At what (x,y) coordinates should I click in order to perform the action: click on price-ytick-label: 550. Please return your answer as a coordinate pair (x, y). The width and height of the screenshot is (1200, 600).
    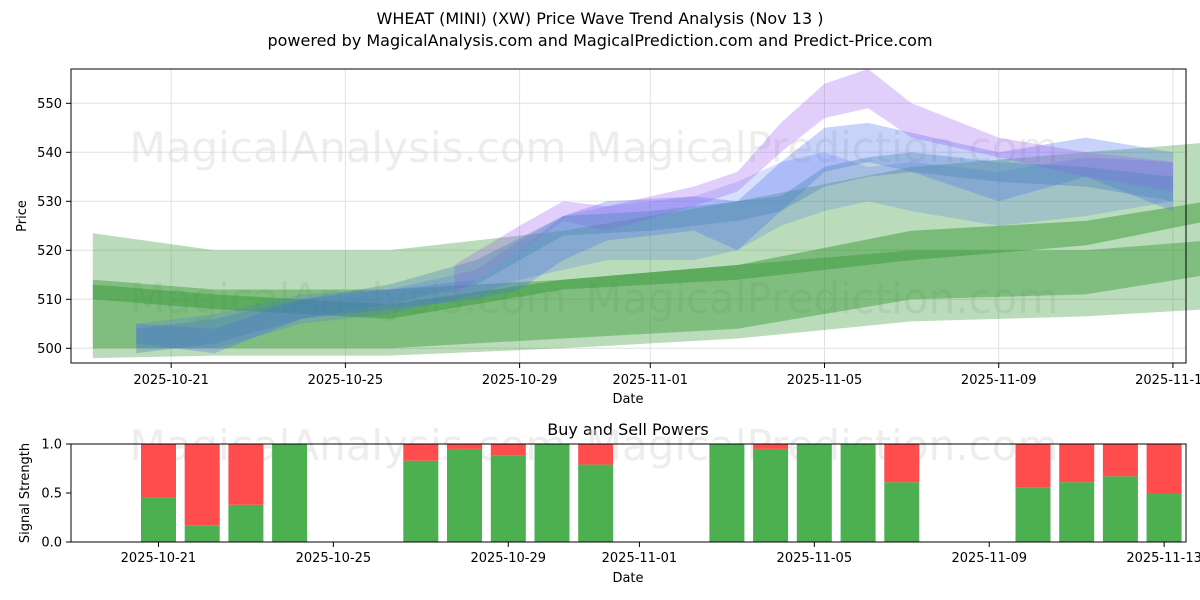
    Looking at the image, I should click on (49, 104).